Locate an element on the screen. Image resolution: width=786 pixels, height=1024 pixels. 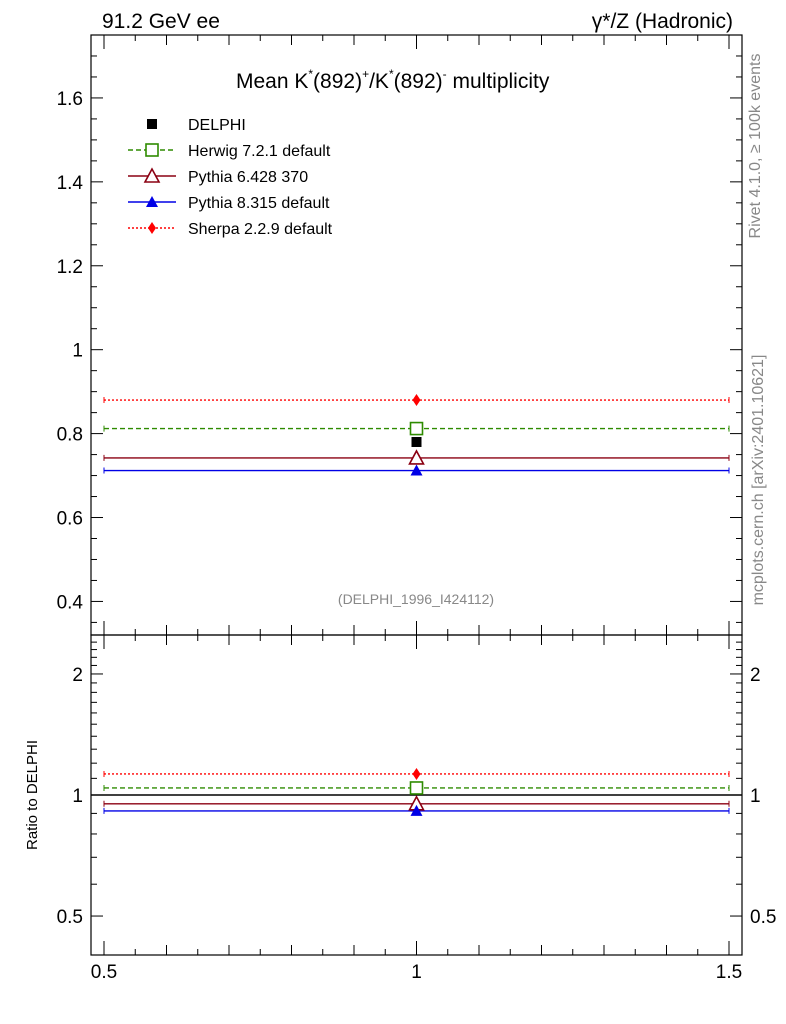
legend-entry-delphi: DELPHI is located at coordinates (196, 125).